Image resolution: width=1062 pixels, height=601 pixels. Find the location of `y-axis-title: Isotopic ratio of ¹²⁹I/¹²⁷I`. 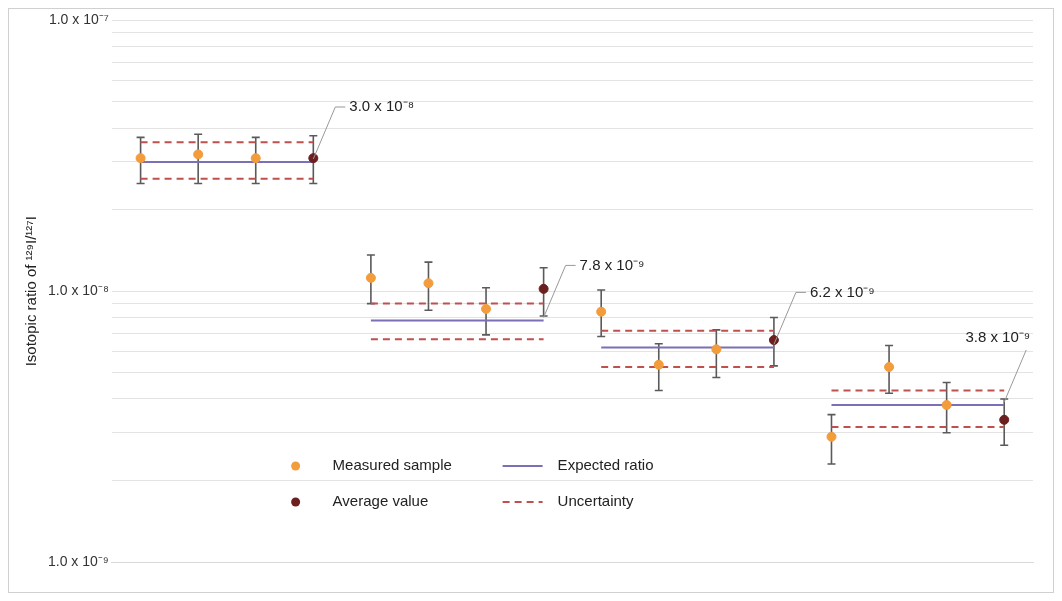

y-axis-title: Isotopic ratio of ¹²⁹I/¹²⁷I is located at coordinates (31, 291).